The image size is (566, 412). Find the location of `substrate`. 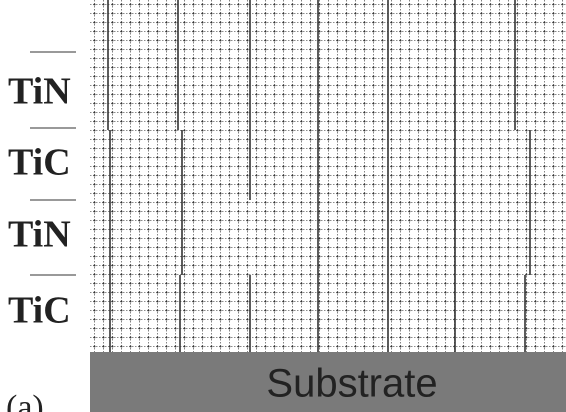

substrate is located at coordinates (328, 382).